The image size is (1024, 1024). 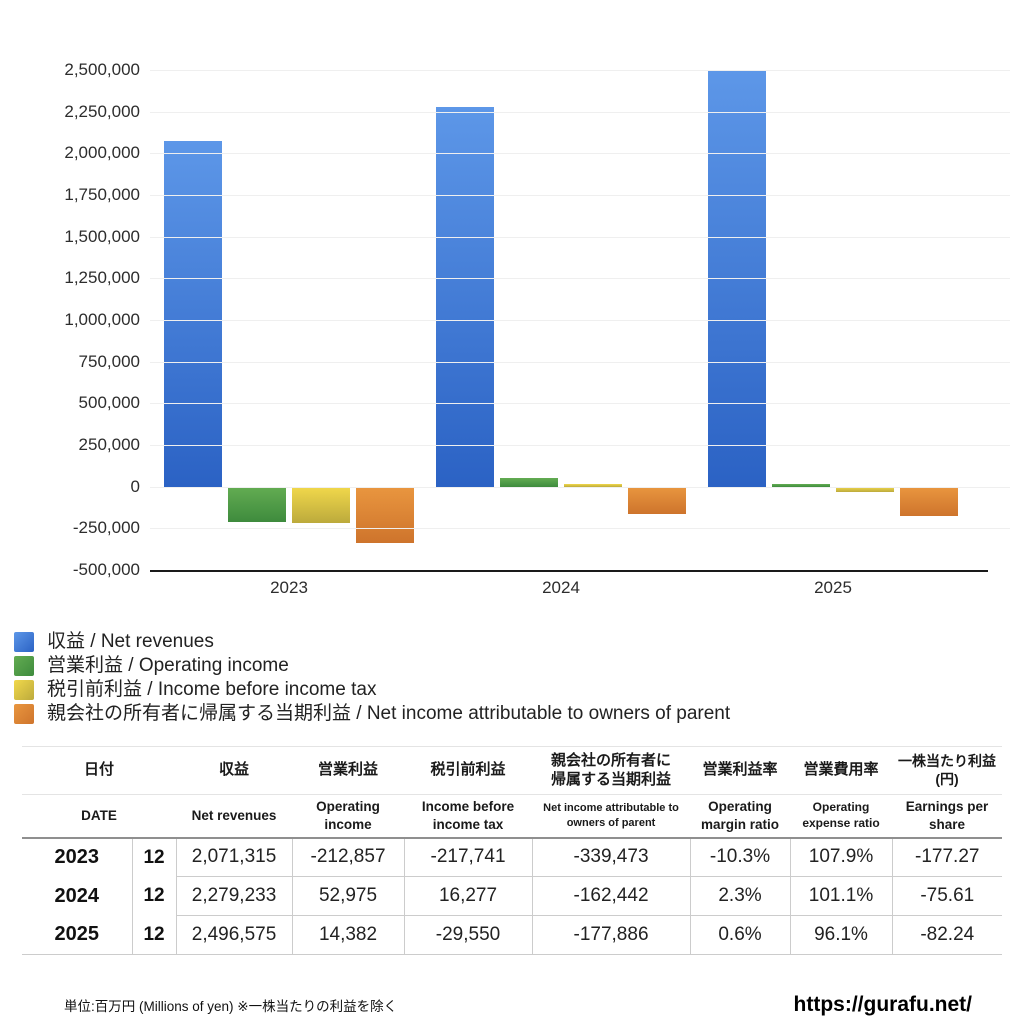 What do you see at coordinates (348, 770) in the screenshot?
I see `table-header-ja-2: 営業利益` at bounding box center [348, 770].